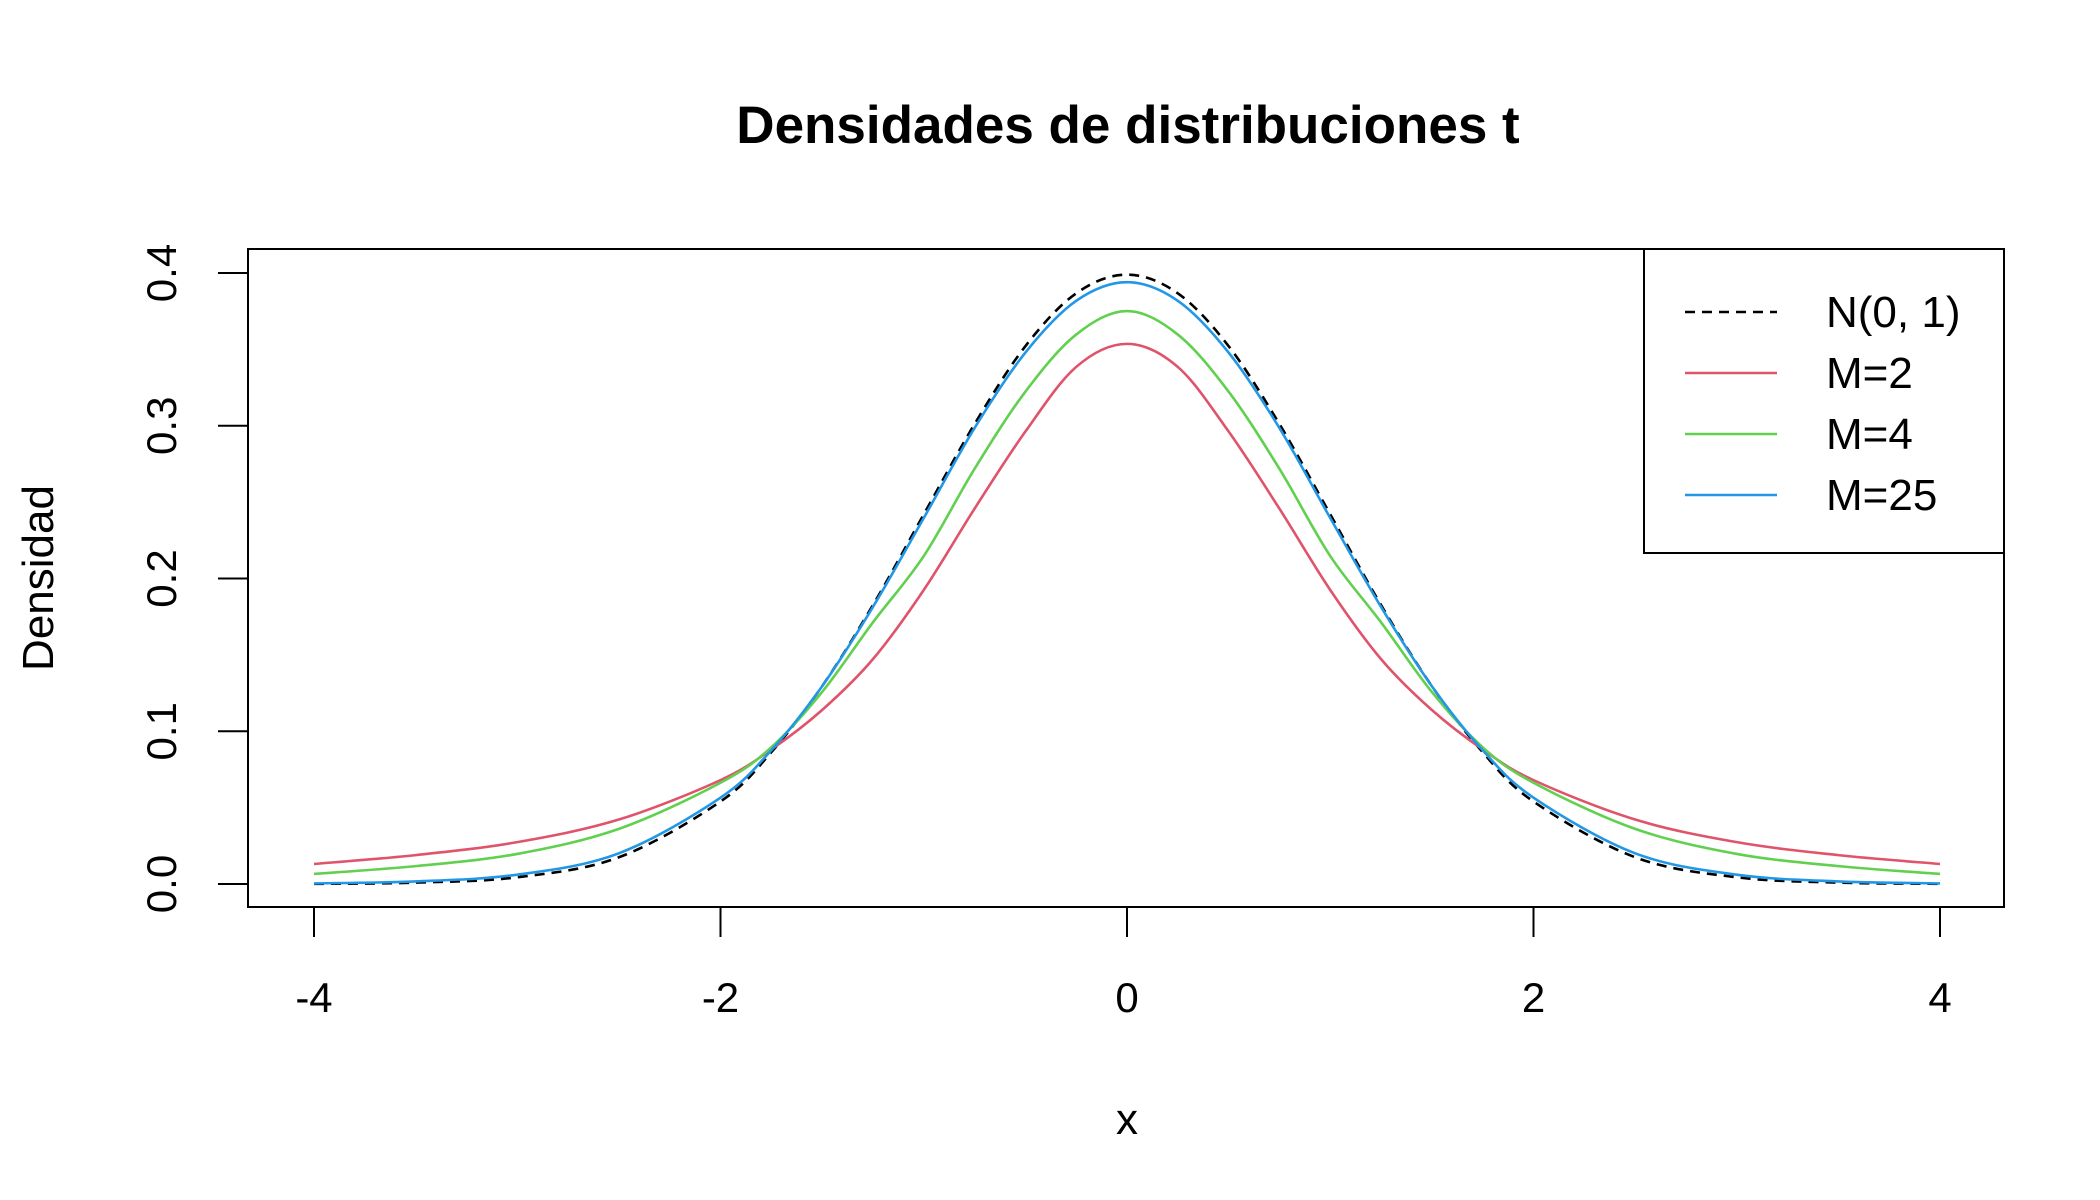 The width and height of the screenshot is (2100, 1200). I want to click on x-axis-label: x, so click(1127, 1119).